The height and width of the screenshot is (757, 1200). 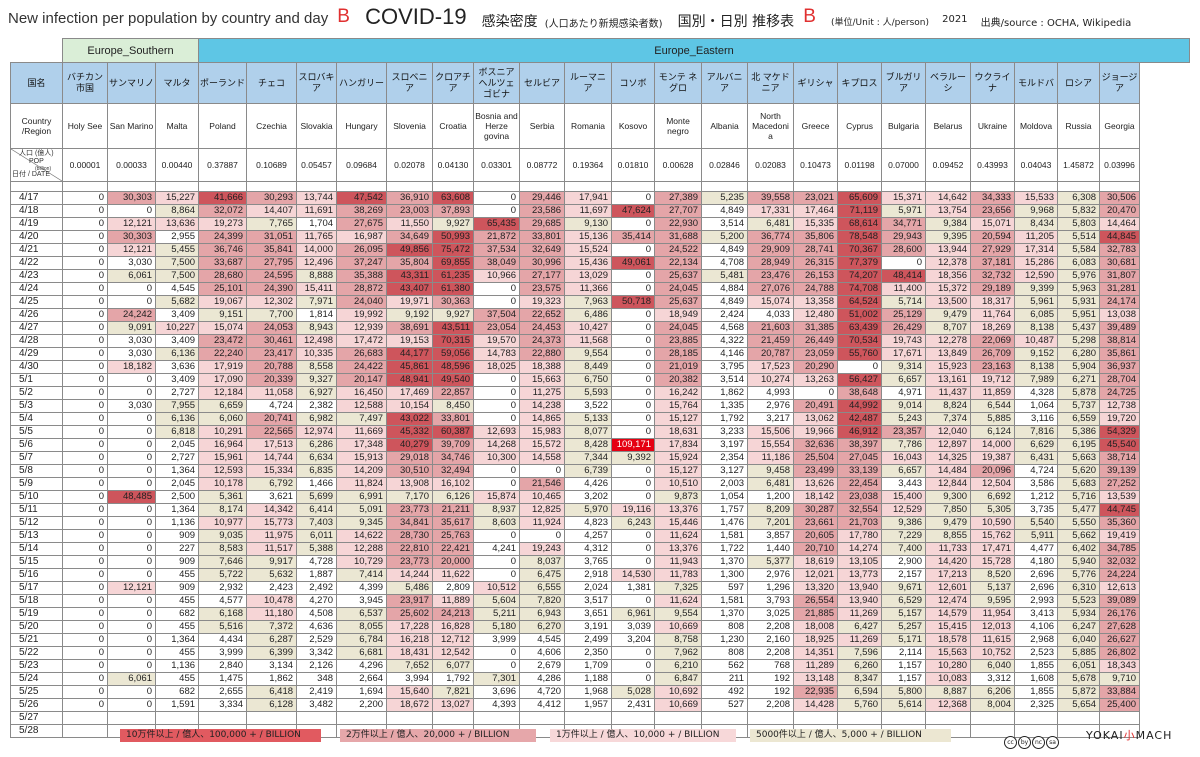 I want to click on value-cell: 15,506, so click(x=771, y=432).